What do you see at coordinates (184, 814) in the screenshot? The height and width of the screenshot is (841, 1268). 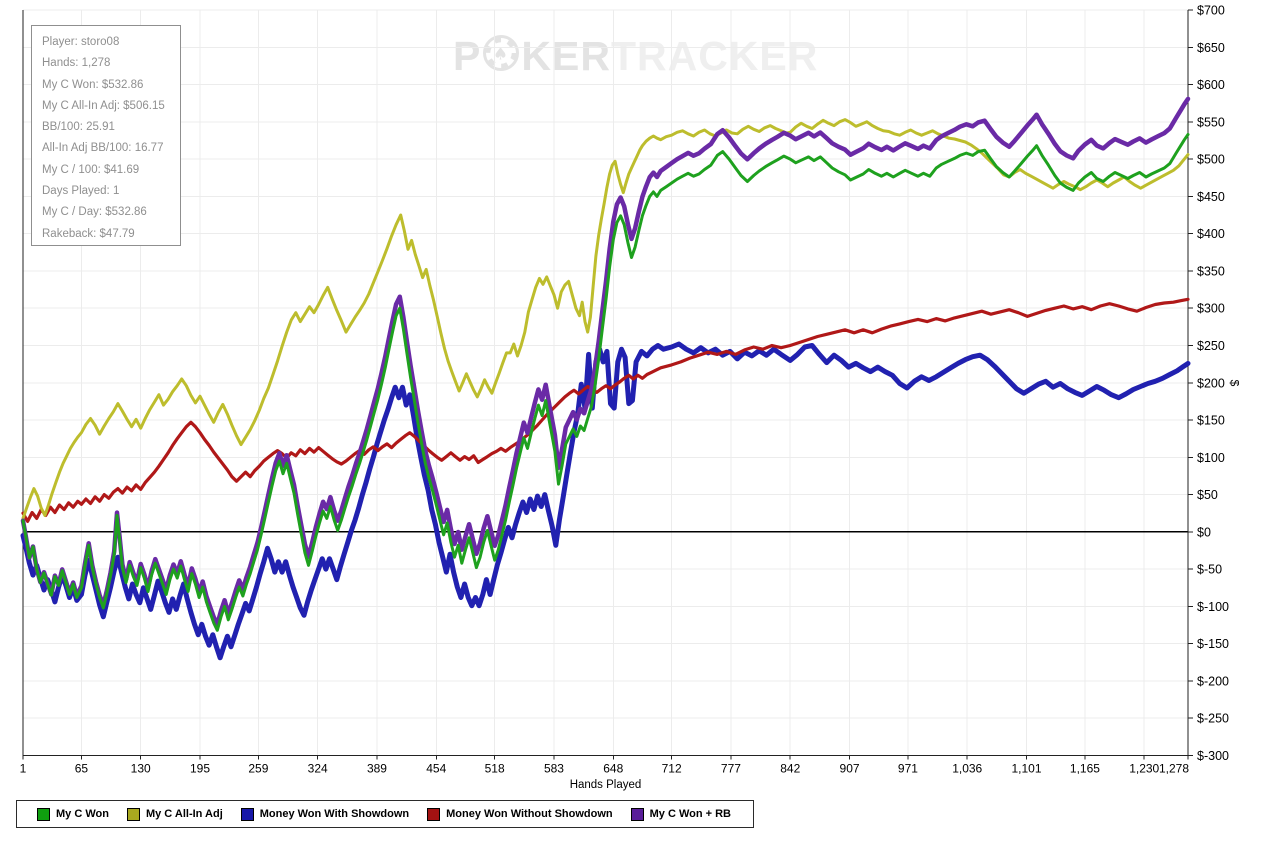 I see `legend-label-my-c-all-in-adj: My C All-In Adj` at bounding box center [184, 814].